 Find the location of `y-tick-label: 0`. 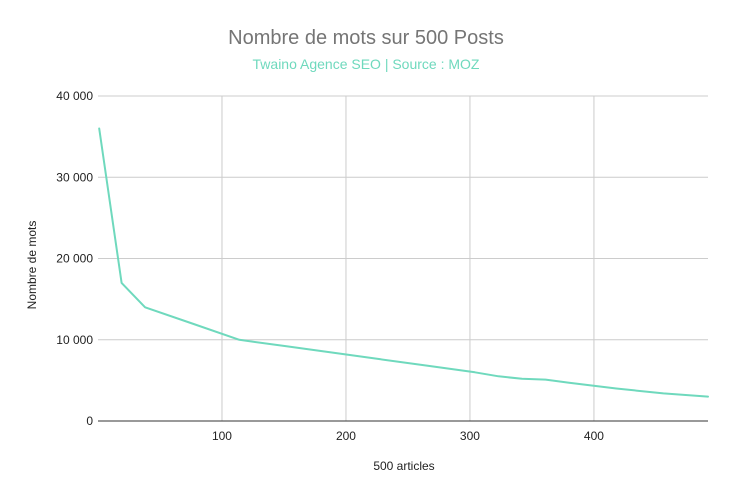

y-tick-label: 0 is located at coordinates (89, 421).